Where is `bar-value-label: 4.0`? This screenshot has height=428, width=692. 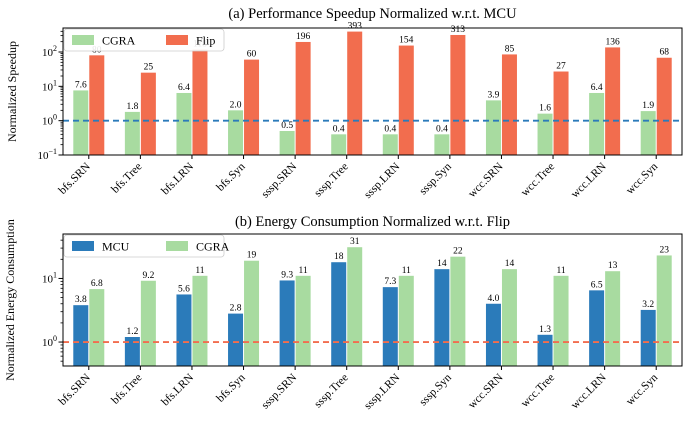 bar-value-label: 4.0 is located at coordinates (494, 299).